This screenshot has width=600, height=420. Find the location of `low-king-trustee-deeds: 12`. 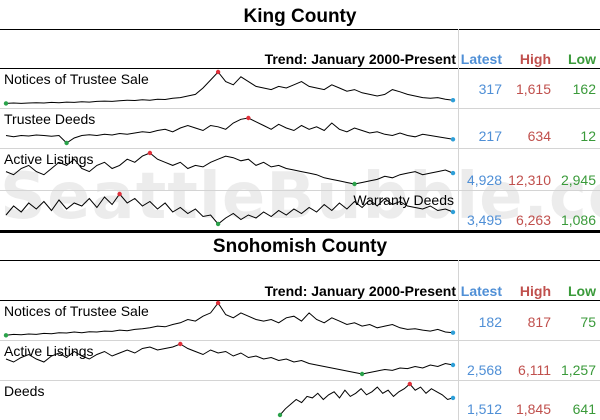

low-king-trustee-deeds: 12 is located at coordinates (588, 136).